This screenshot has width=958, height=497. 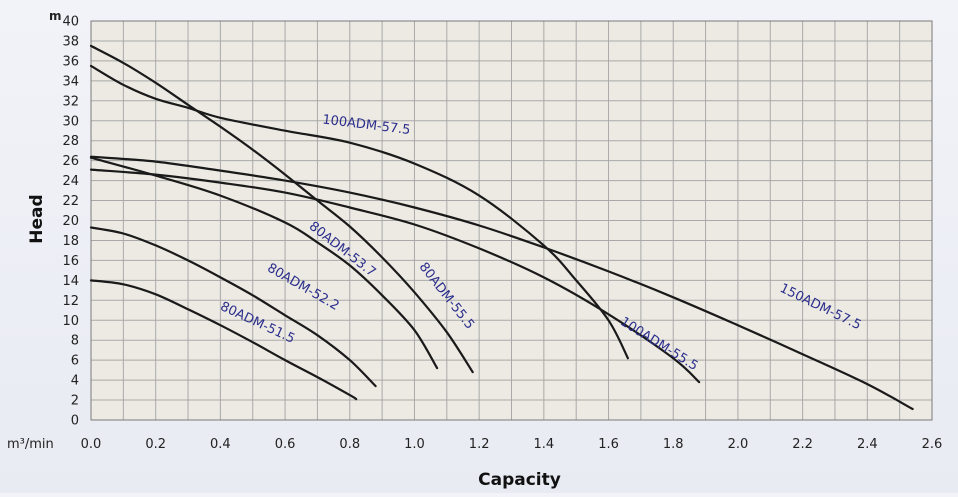 I want to click on x-tick-label: 1.2, so click(x=479, y=444).